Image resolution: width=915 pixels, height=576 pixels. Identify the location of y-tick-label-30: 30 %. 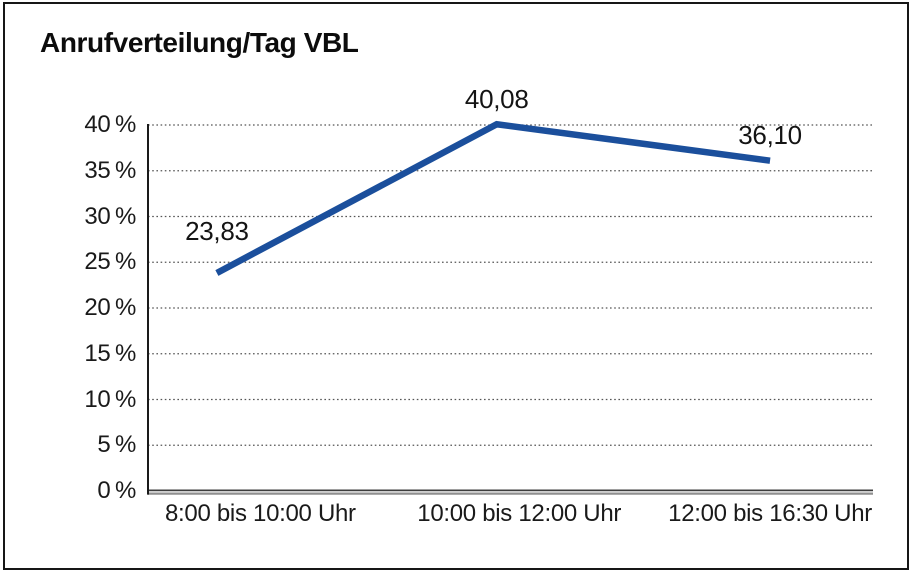
(110, 216).